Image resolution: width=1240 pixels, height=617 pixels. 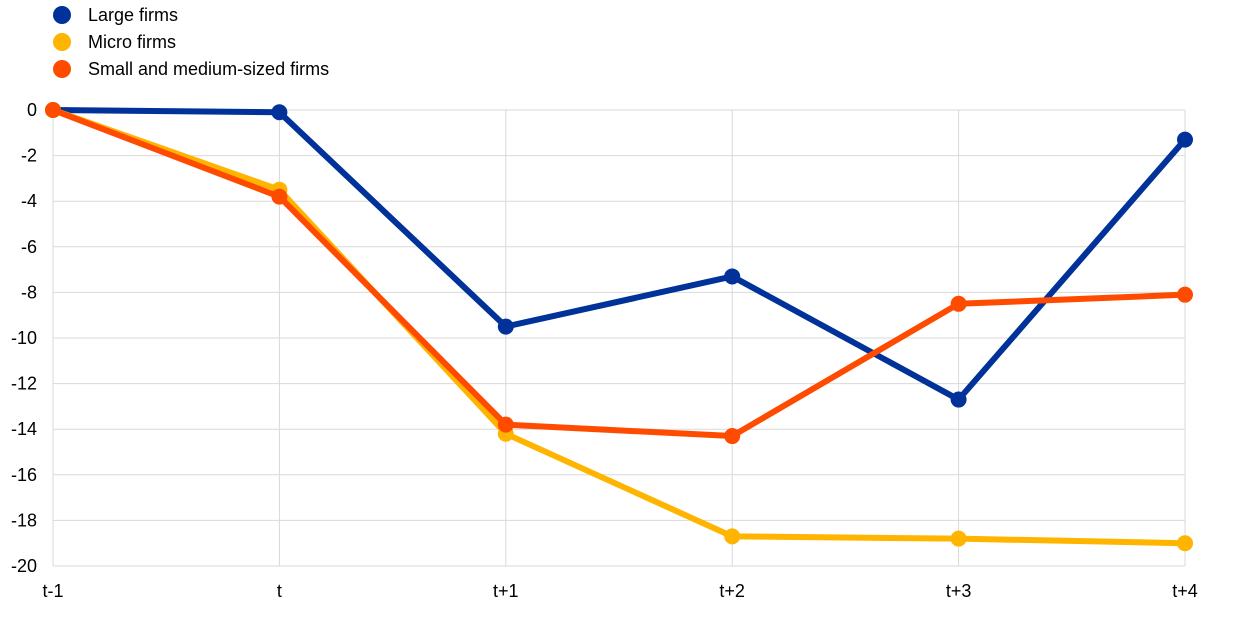 I want to click on x-tick-label: t+4, so click(x=1185, y=591).